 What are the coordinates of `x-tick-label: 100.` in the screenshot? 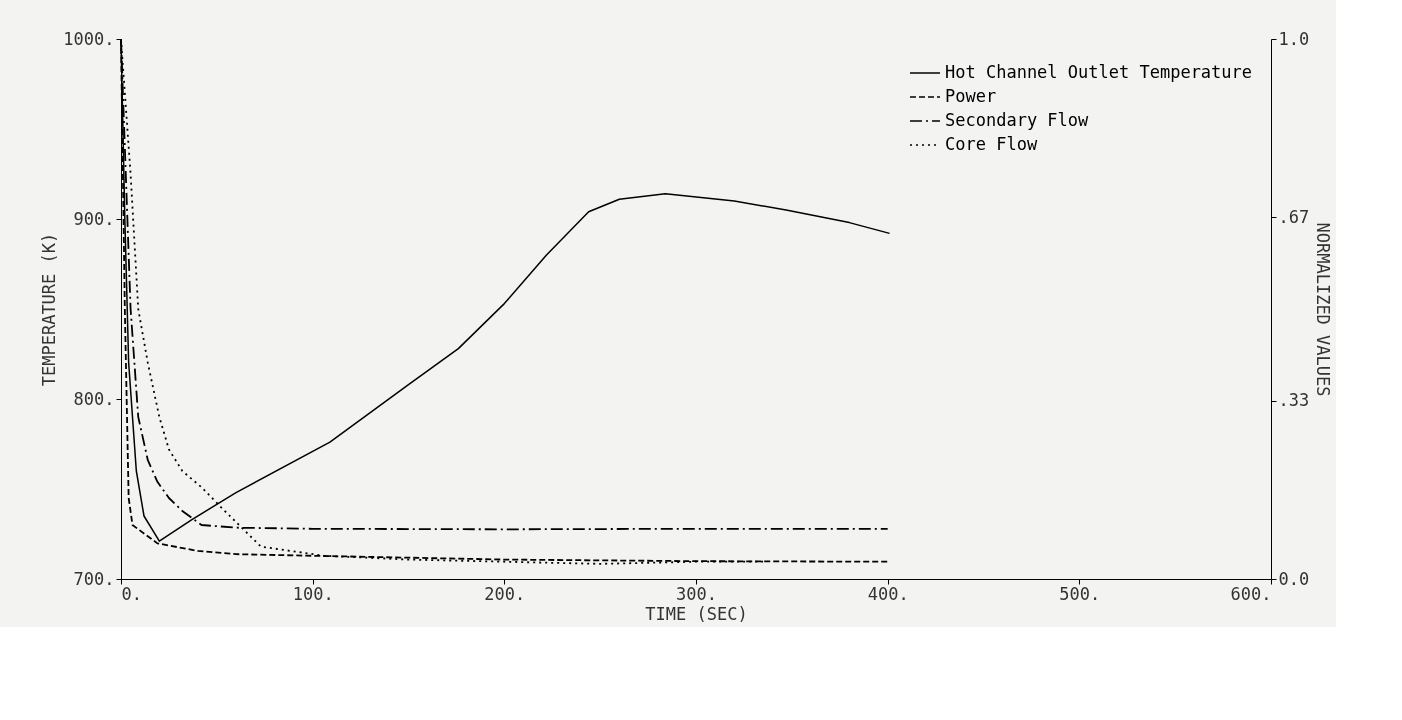 It's located at (313, 593).